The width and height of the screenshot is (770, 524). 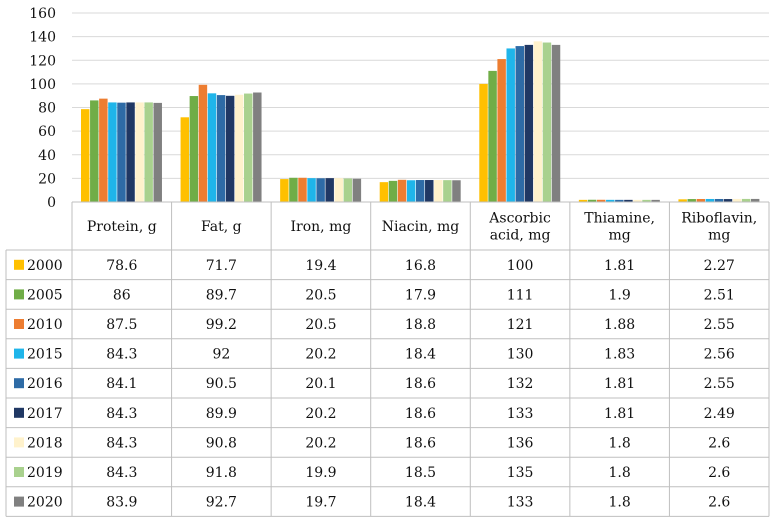 I want to click on category-label: acid, mg, so click(x=520, y=236).